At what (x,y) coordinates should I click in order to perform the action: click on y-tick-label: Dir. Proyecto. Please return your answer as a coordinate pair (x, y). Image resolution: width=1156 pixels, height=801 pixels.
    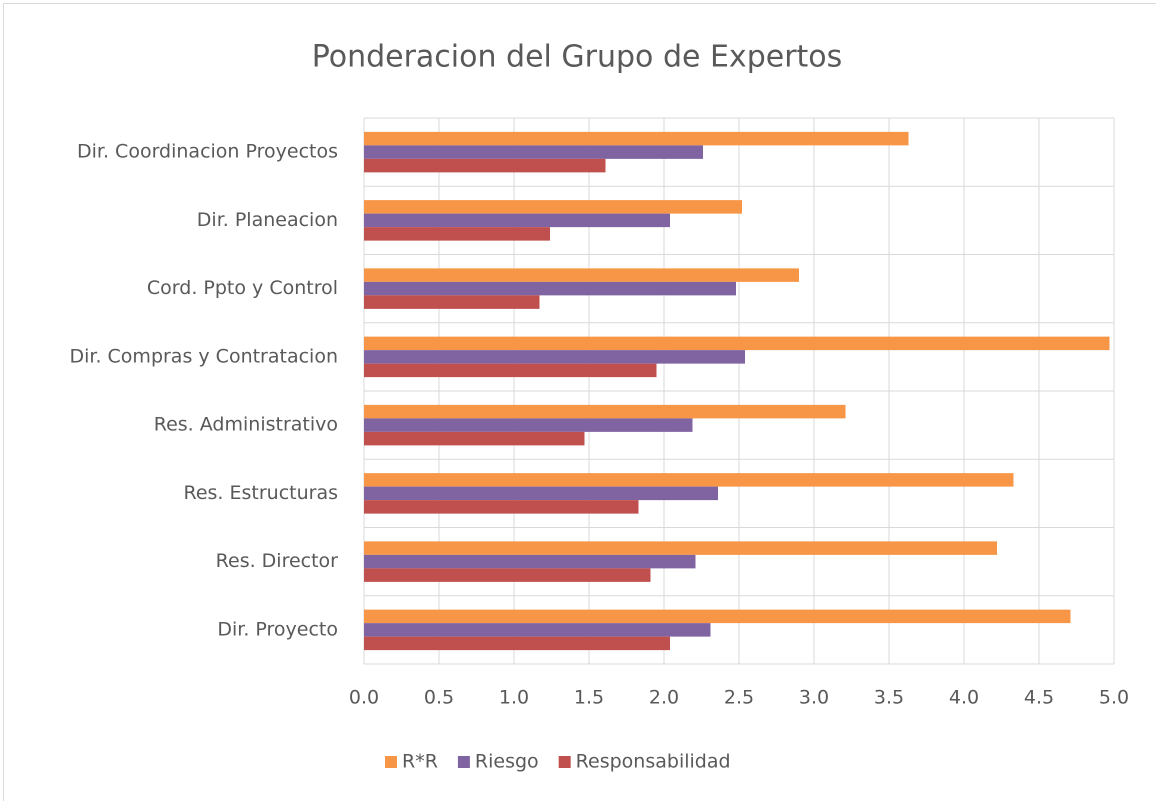
    Looking at the image, I should click on (277, 629).